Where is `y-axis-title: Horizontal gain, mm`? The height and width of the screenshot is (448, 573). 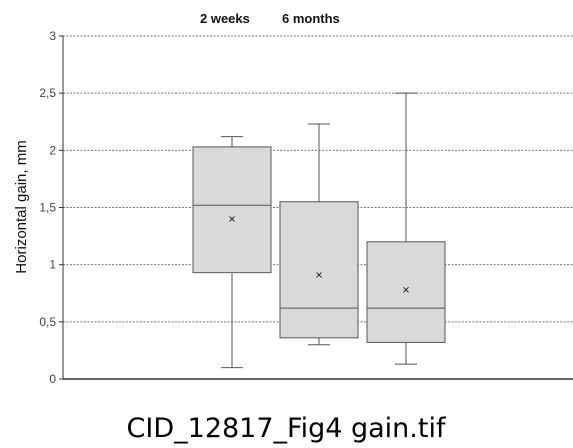
y-axis-title: Horizontal gain, mm is located at coordinates (21, 206).